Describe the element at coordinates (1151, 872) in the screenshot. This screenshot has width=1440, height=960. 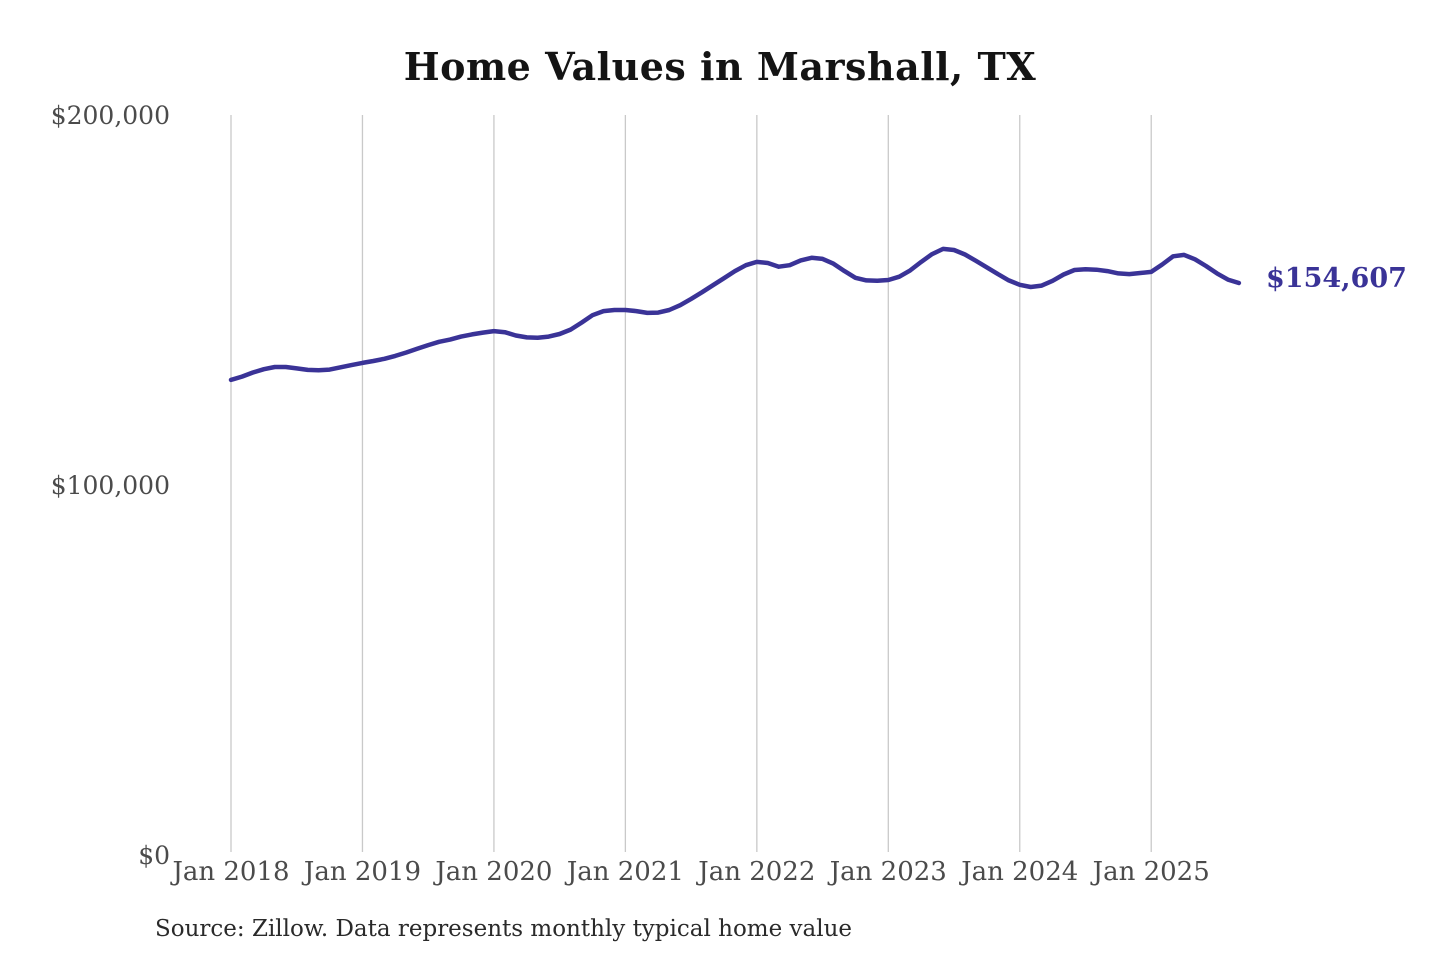
I see `x-tick-label: Jan 2025` at that location.